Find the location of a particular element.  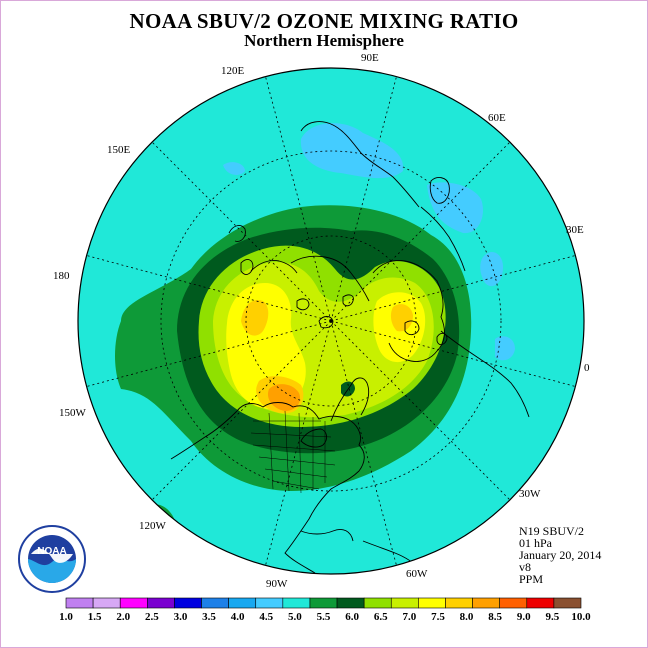

lon-label-60w: 60W is located at coordinates (417, 574).